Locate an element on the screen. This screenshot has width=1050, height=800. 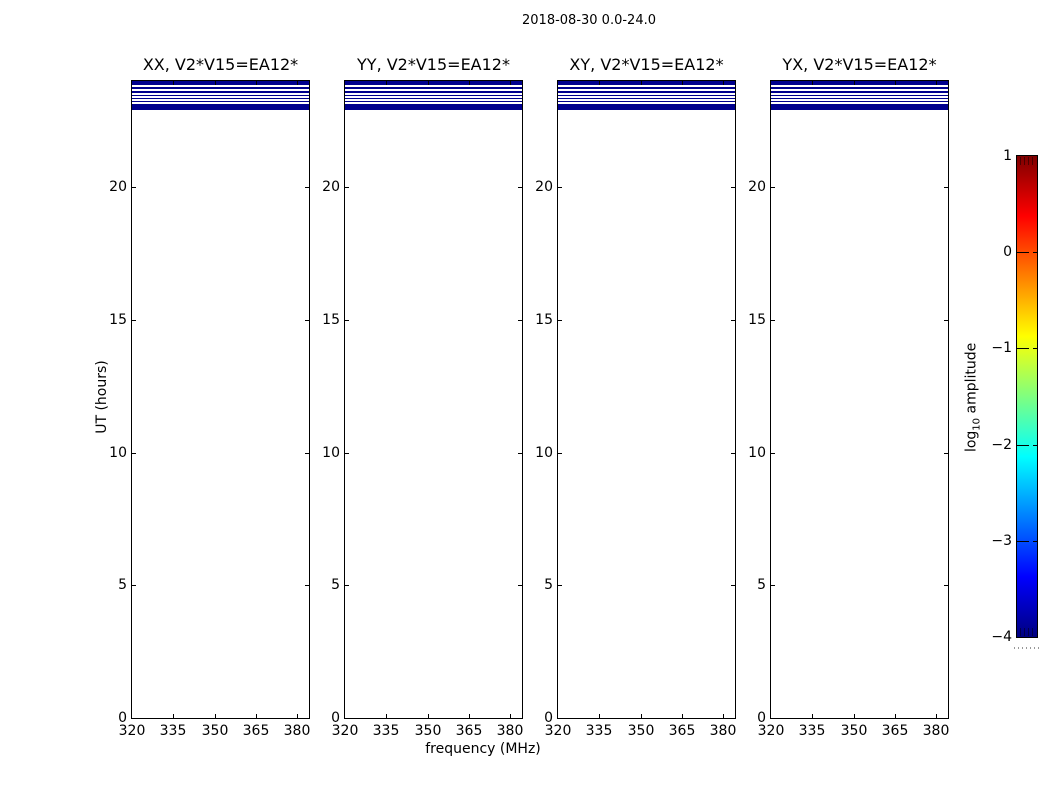
colorbar-hatch-bottom is located at coordinates (1027, 632).